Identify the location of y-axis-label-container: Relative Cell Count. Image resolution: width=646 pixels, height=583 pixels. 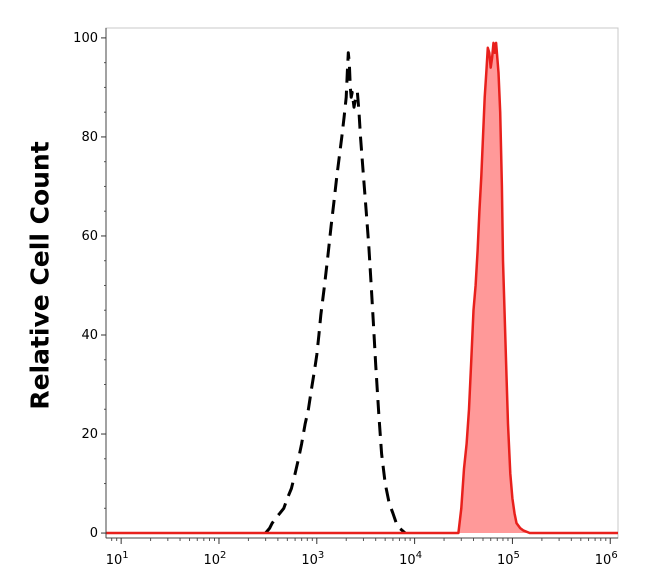
(40, 275).